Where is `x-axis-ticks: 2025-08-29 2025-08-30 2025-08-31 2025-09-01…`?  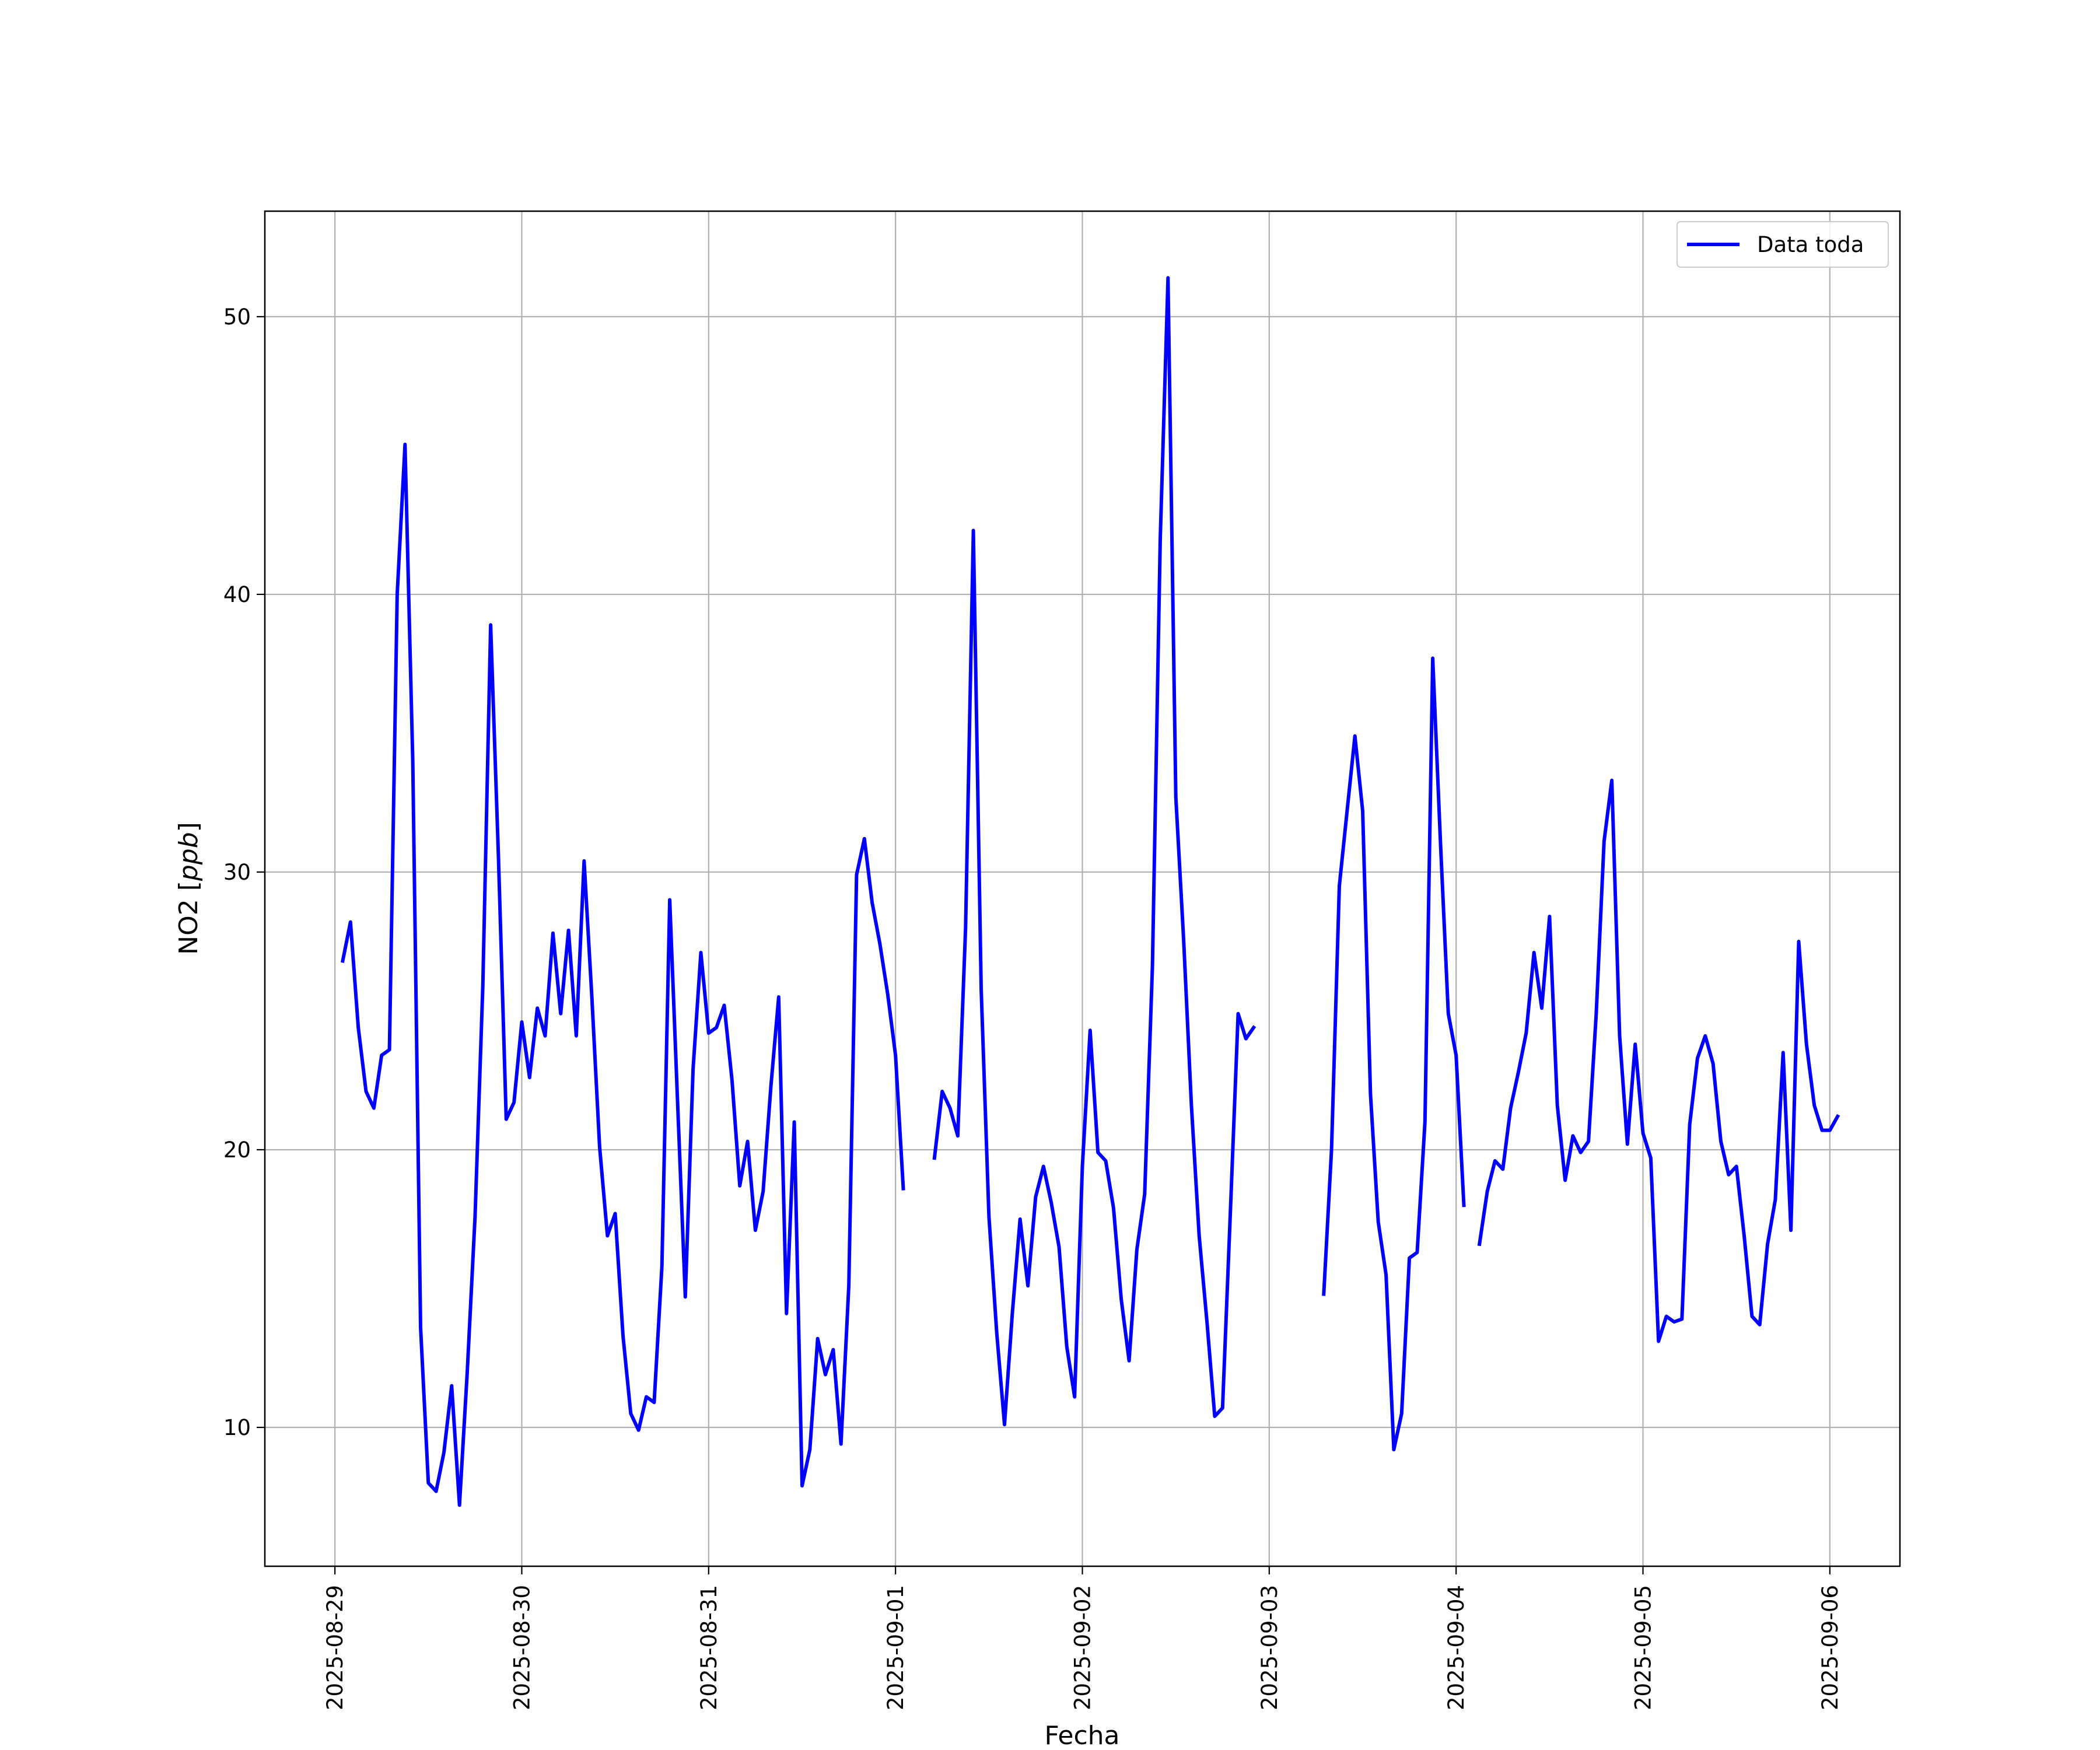 x-axis-ticks: 2025-08-29 2025-08-30 2025-08-31 2025-09-01… is located at coordinates (1083, 1638).